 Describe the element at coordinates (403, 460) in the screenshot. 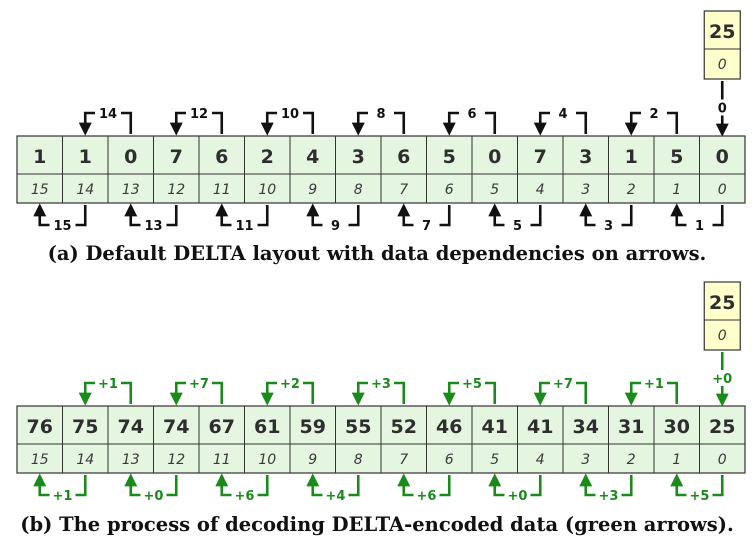

I see `cell-index: 7` at that location.